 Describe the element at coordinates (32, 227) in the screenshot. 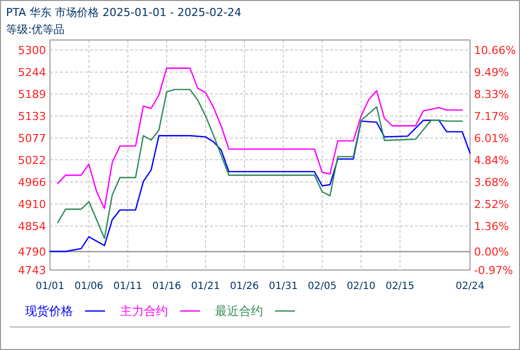

I see `y-tick-label: 4854` at that location.